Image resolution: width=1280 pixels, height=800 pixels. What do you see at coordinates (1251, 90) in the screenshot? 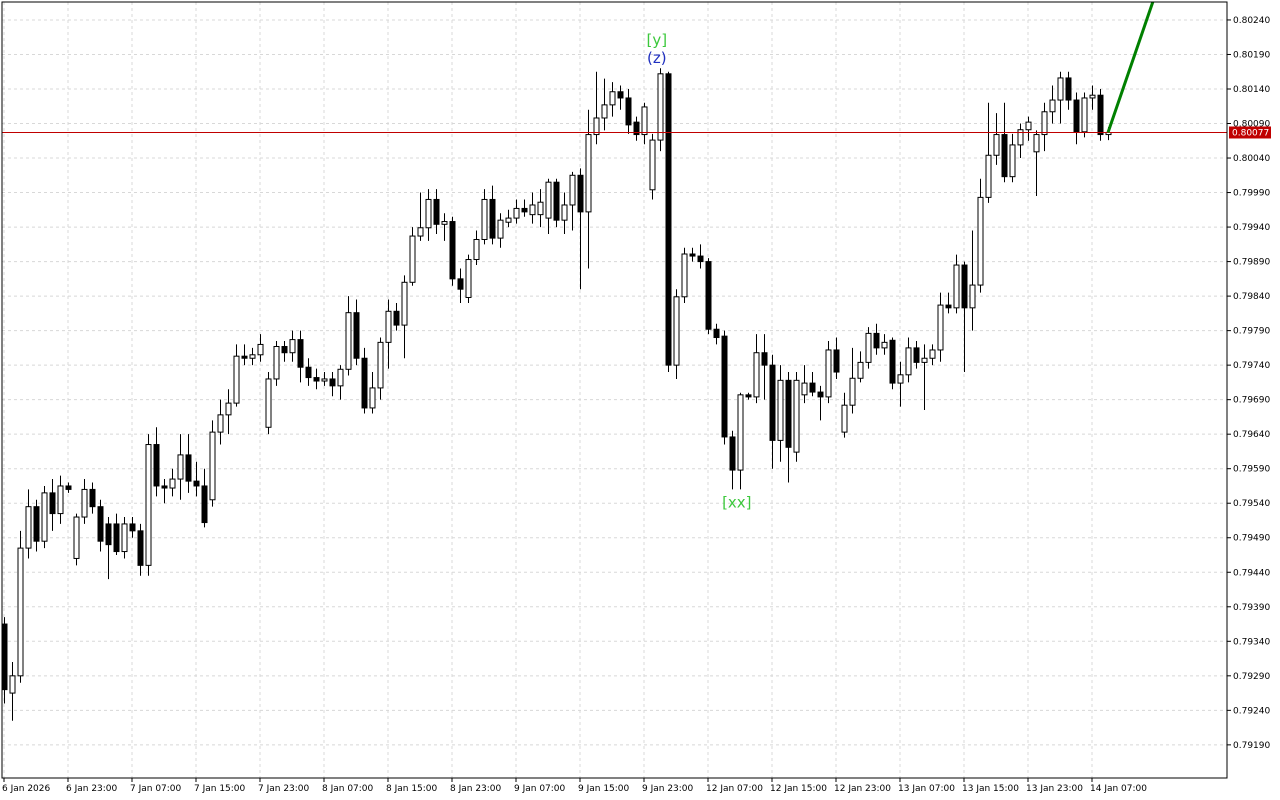
I see `y-tick-label: 0.80140` at bounding box center [1251, 90].